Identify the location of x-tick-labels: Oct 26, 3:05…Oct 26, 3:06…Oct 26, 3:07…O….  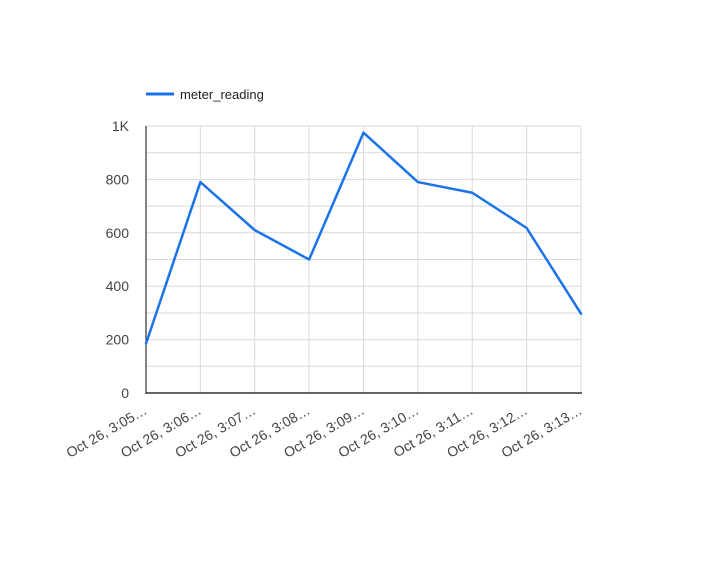
(323, 431).